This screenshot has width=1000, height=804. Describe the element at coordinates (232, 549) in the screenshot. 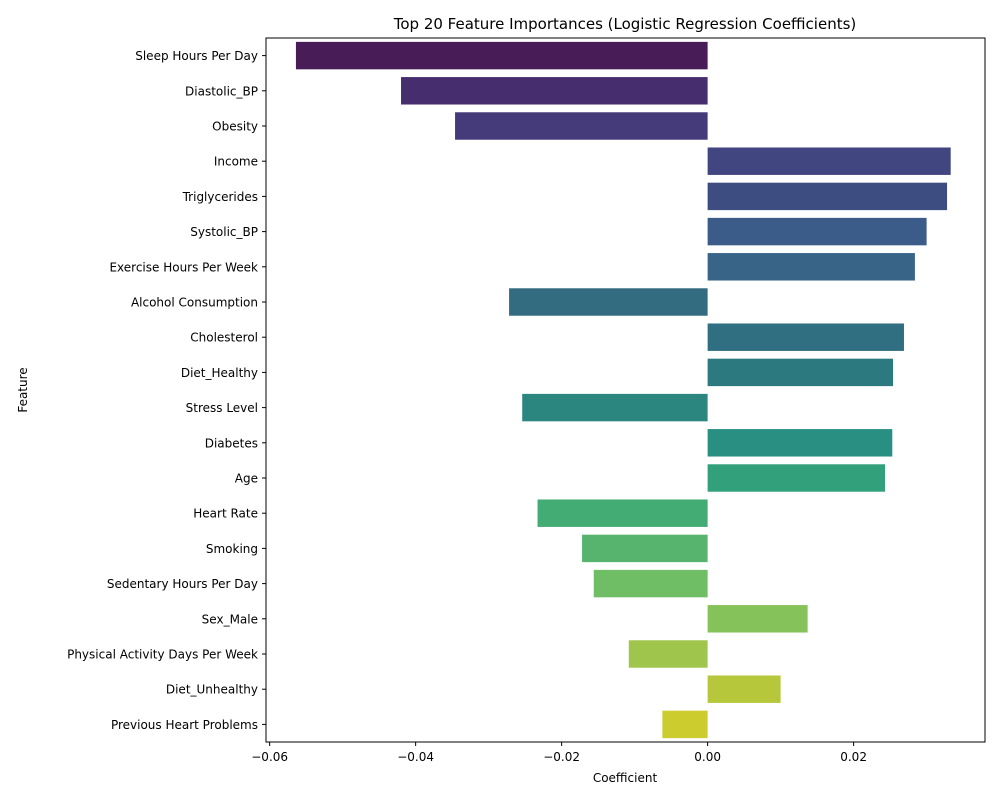

I see `y-tick-label: Smoking` at that location.